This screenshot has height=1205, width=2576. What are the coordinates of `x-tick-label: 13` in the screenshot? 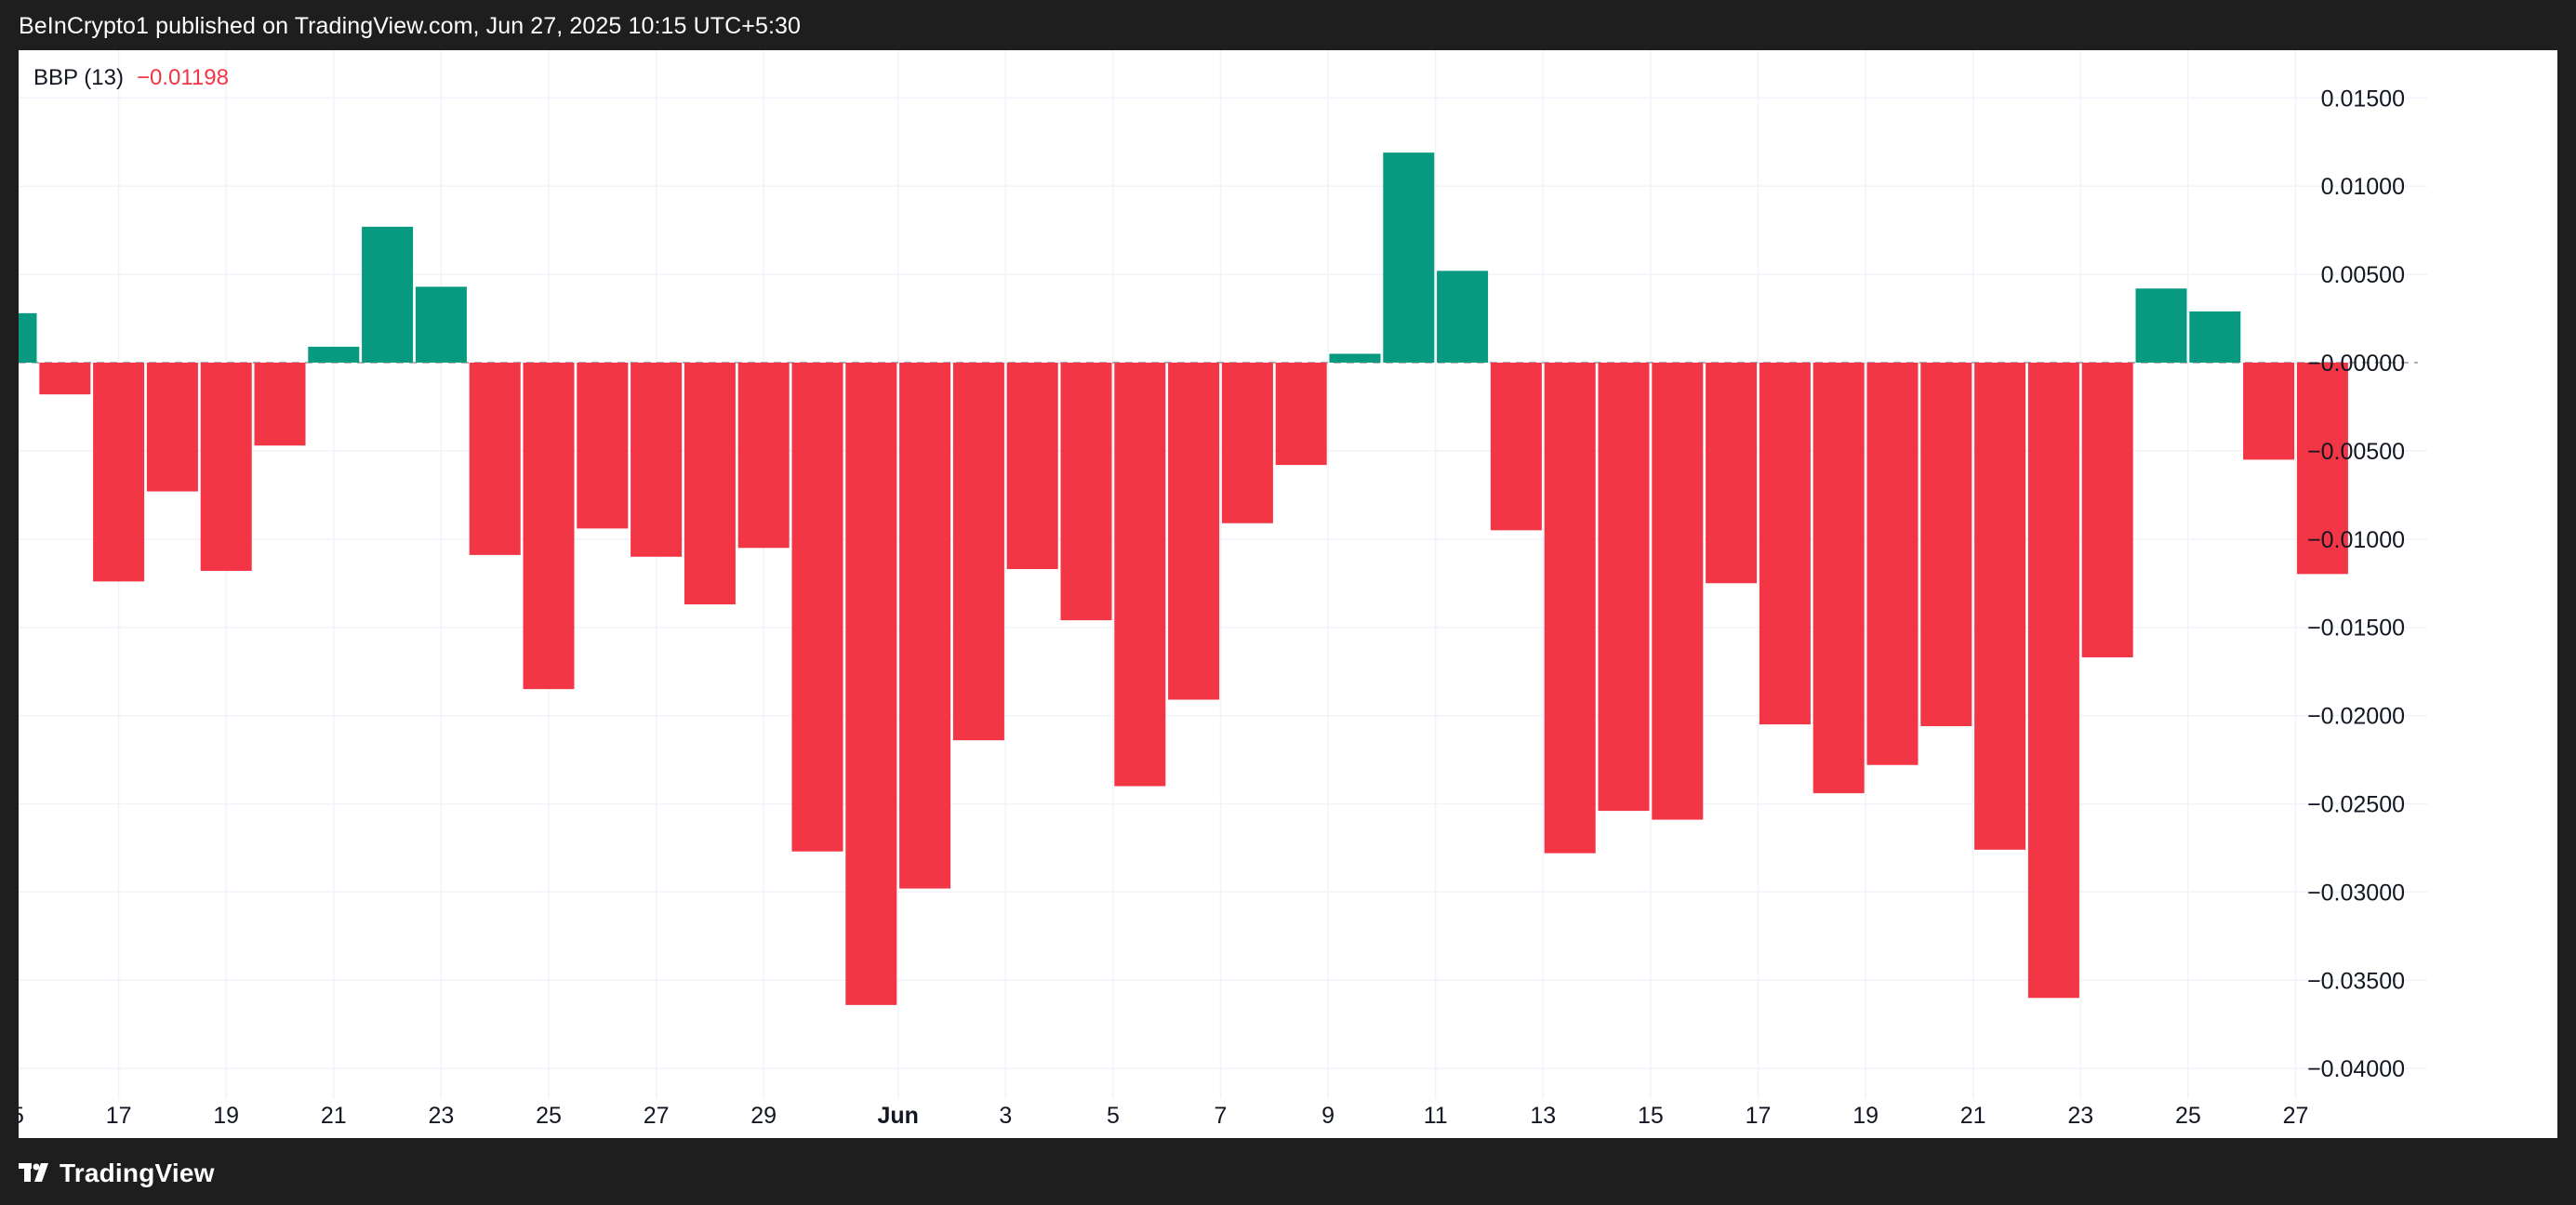 It's located at (1543, 1116).